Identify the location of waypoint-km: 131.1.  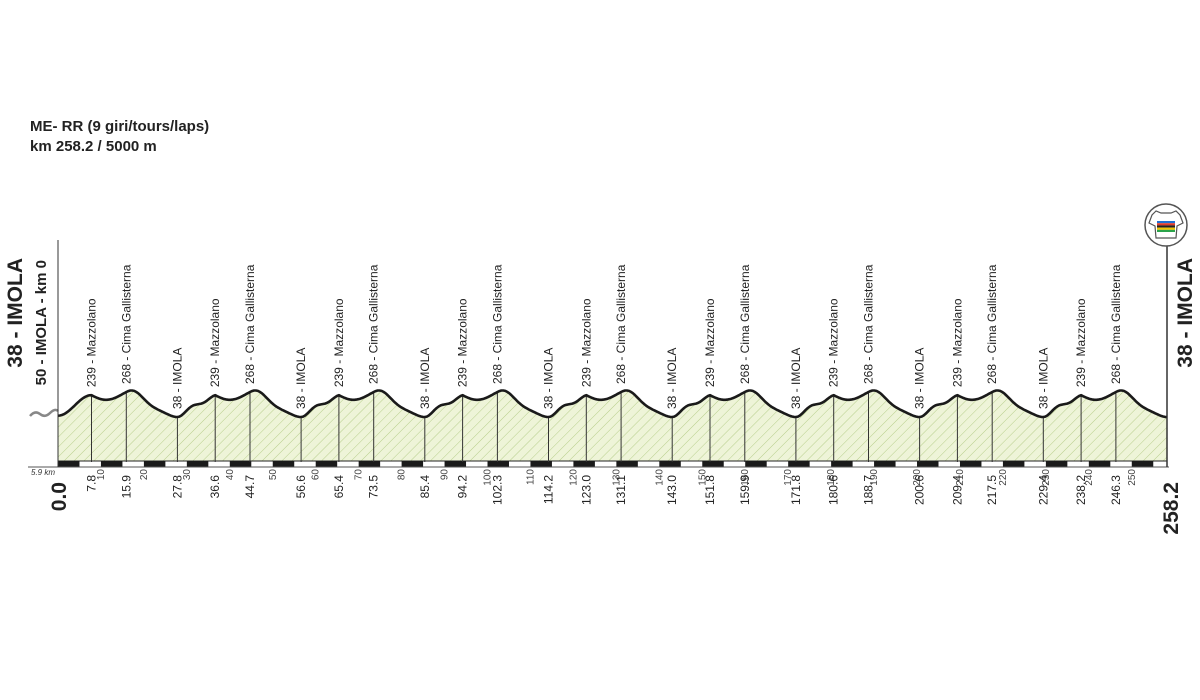
(621, 490).